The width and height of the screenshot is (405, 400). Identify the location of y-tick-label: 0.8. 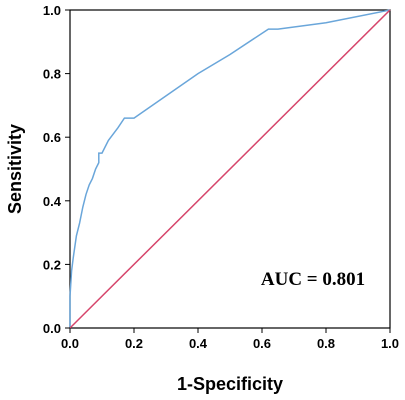
(52, 74).